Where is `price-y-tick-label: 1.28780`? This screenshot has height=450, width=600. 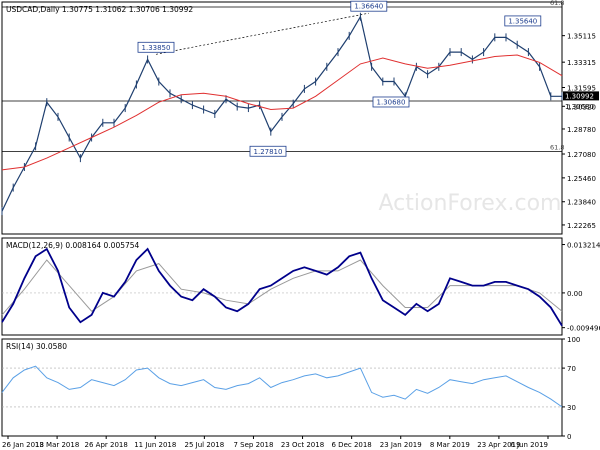 price-y-tick-label: 1.28780 is located at coordinates (581, 130).